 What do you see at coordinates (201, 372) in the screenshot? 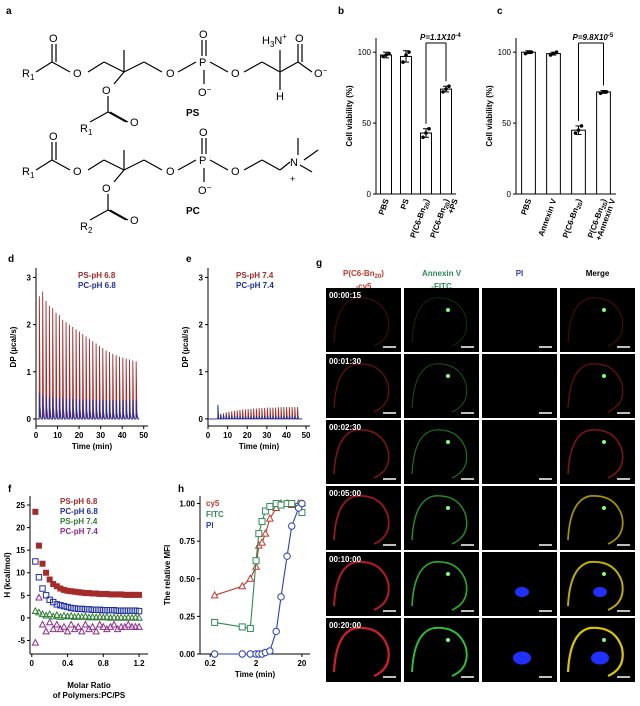
I see `y-tick-label: 1` at bounding box center [201, 372].